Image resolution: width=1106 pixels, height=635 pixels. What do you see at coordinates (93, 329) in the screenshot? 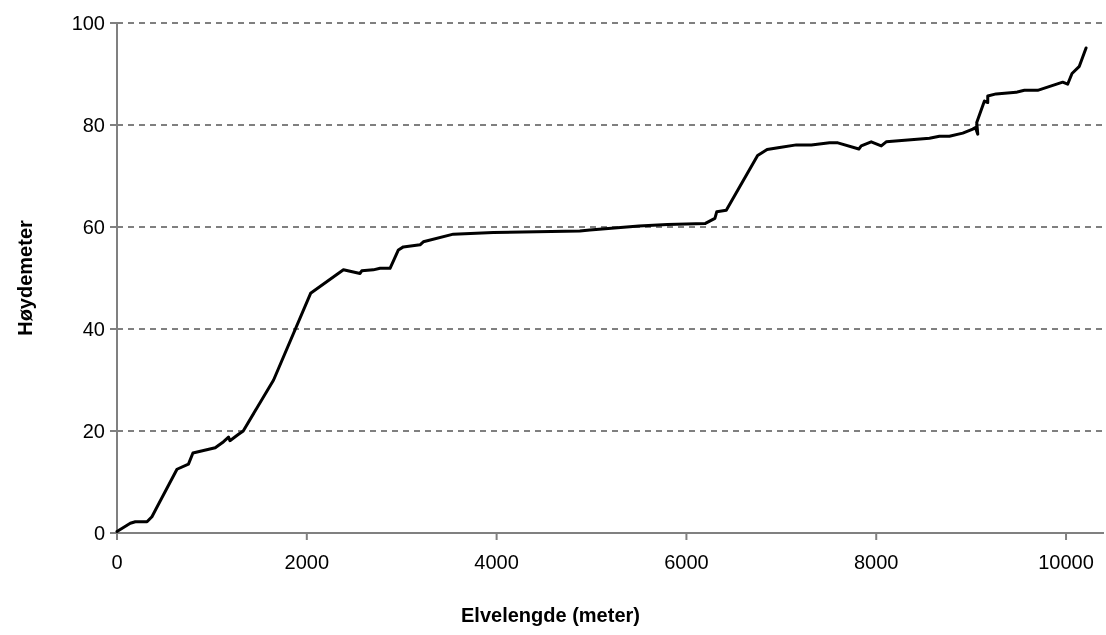
I see `y-tick-label: 40` at bounding box center [93, 329].